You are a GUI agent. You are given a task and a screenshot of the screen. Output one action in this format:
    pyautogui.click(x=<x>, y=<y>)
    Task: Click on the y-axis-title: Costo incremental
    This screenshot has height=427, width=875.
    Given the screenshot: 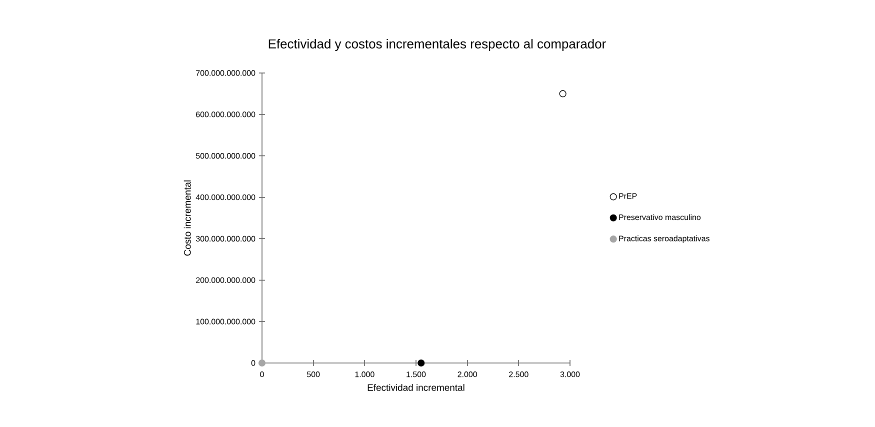 What is the action you would take?
    pyautogui.click(x=187, y=218)
    